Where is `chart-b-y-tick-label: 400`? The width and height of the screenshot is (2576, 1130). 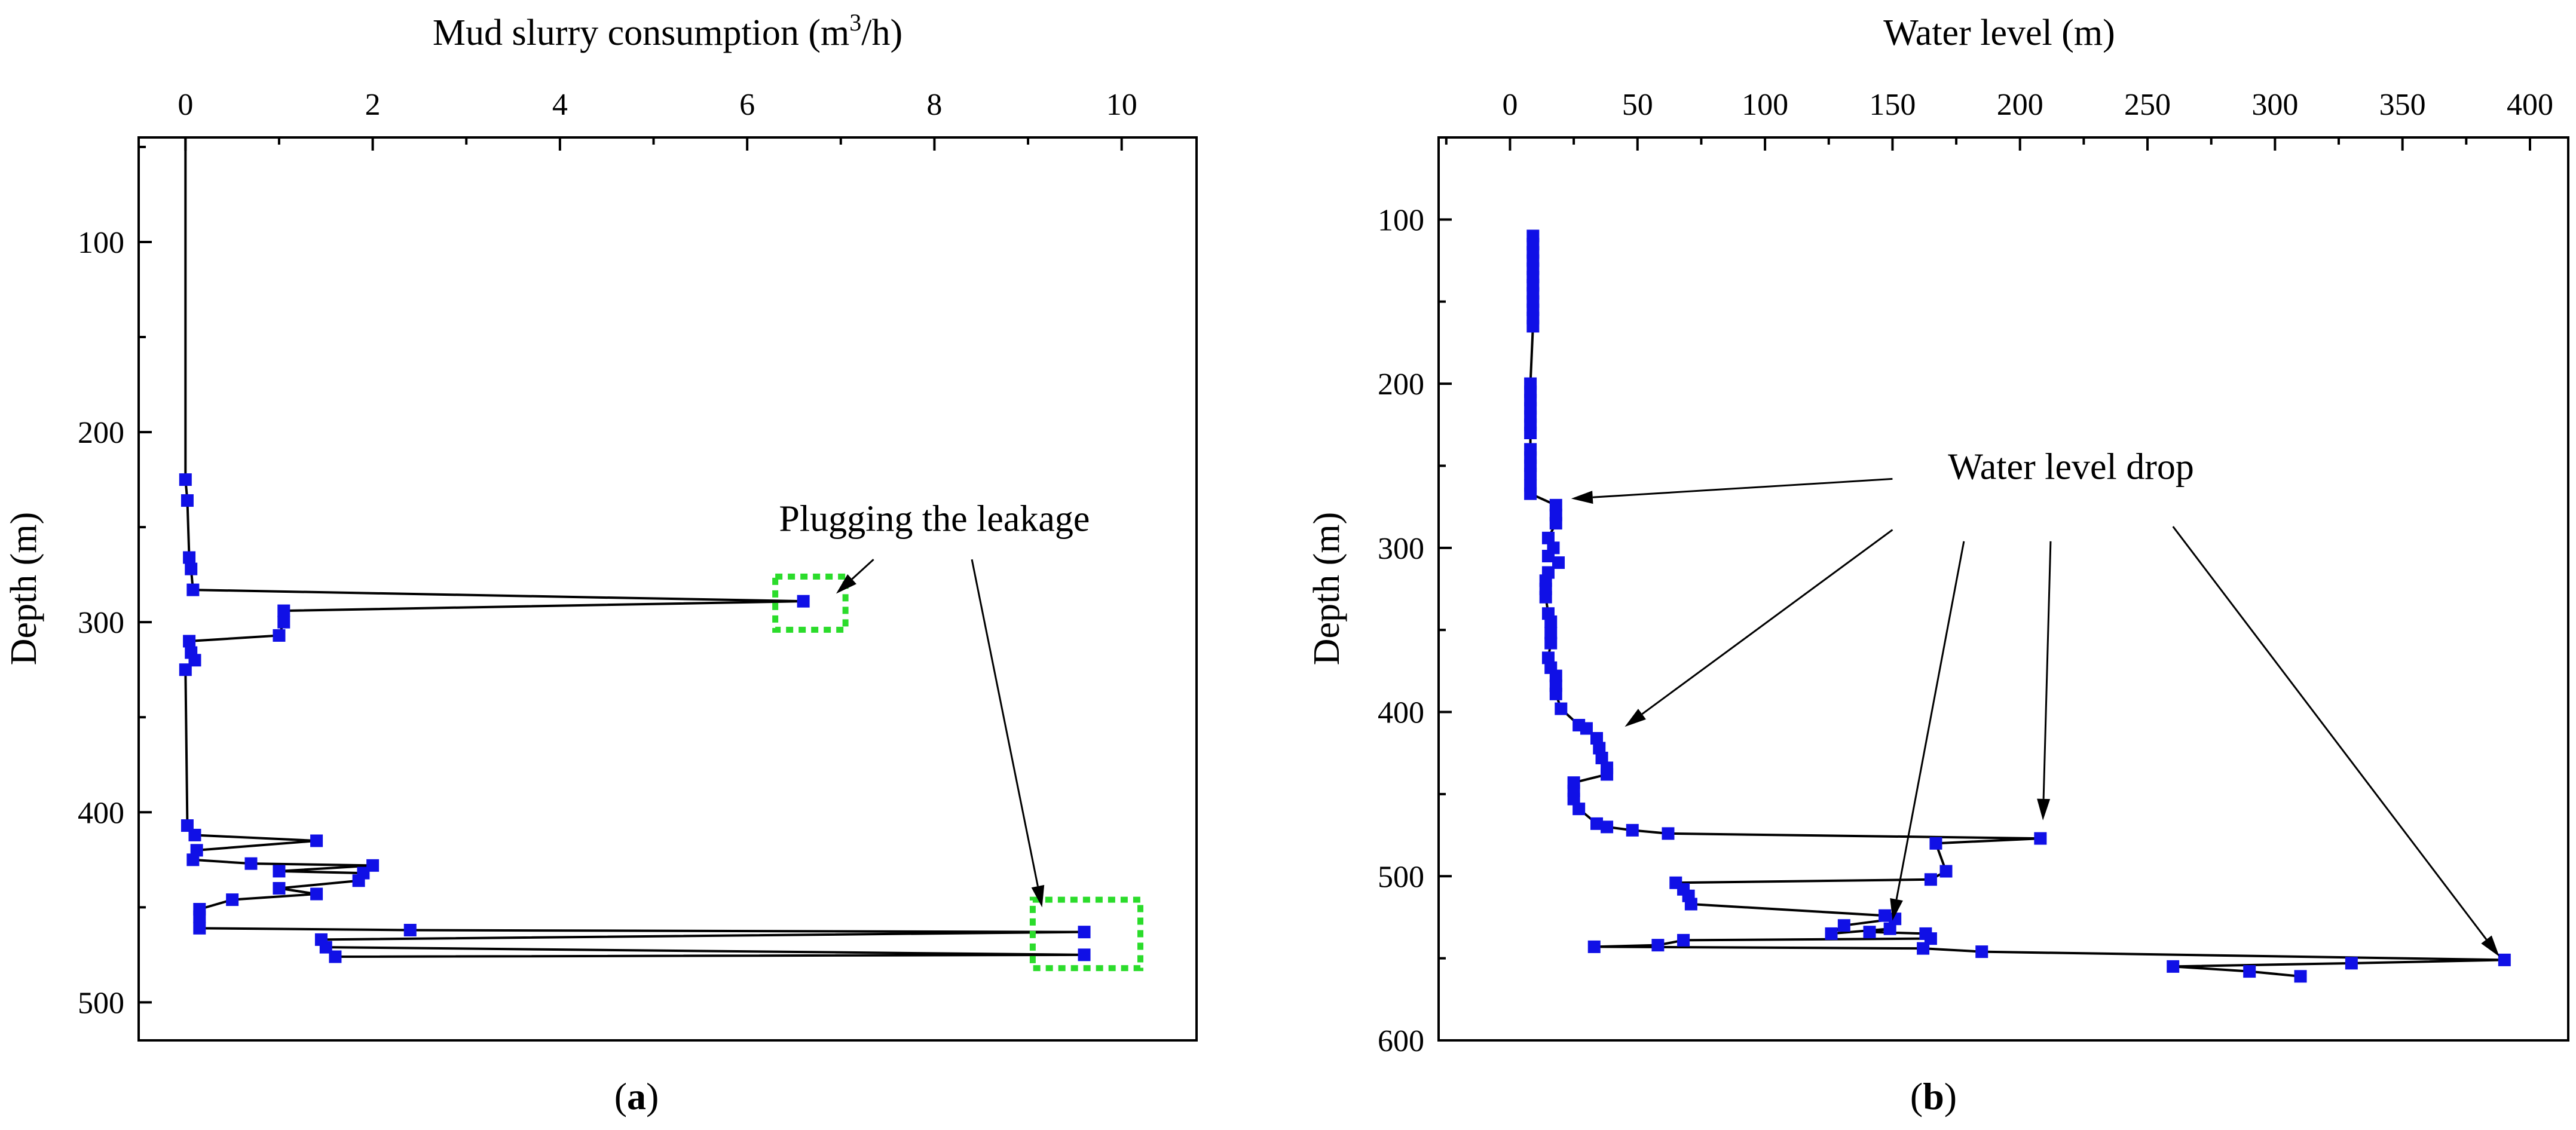
chart-b-y-tick-label: 400 is located at coordinates (1401, 713).